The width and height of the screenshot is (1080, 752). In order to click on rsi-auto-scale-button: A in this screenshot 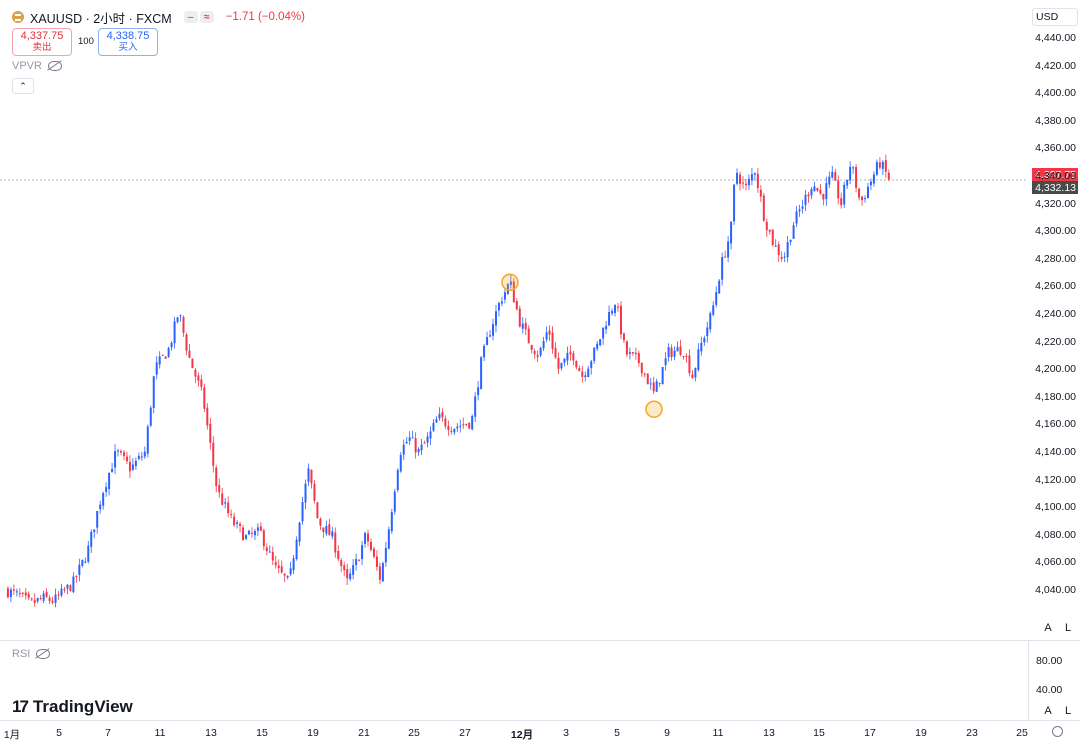, I will do `click(1048, 711)`.